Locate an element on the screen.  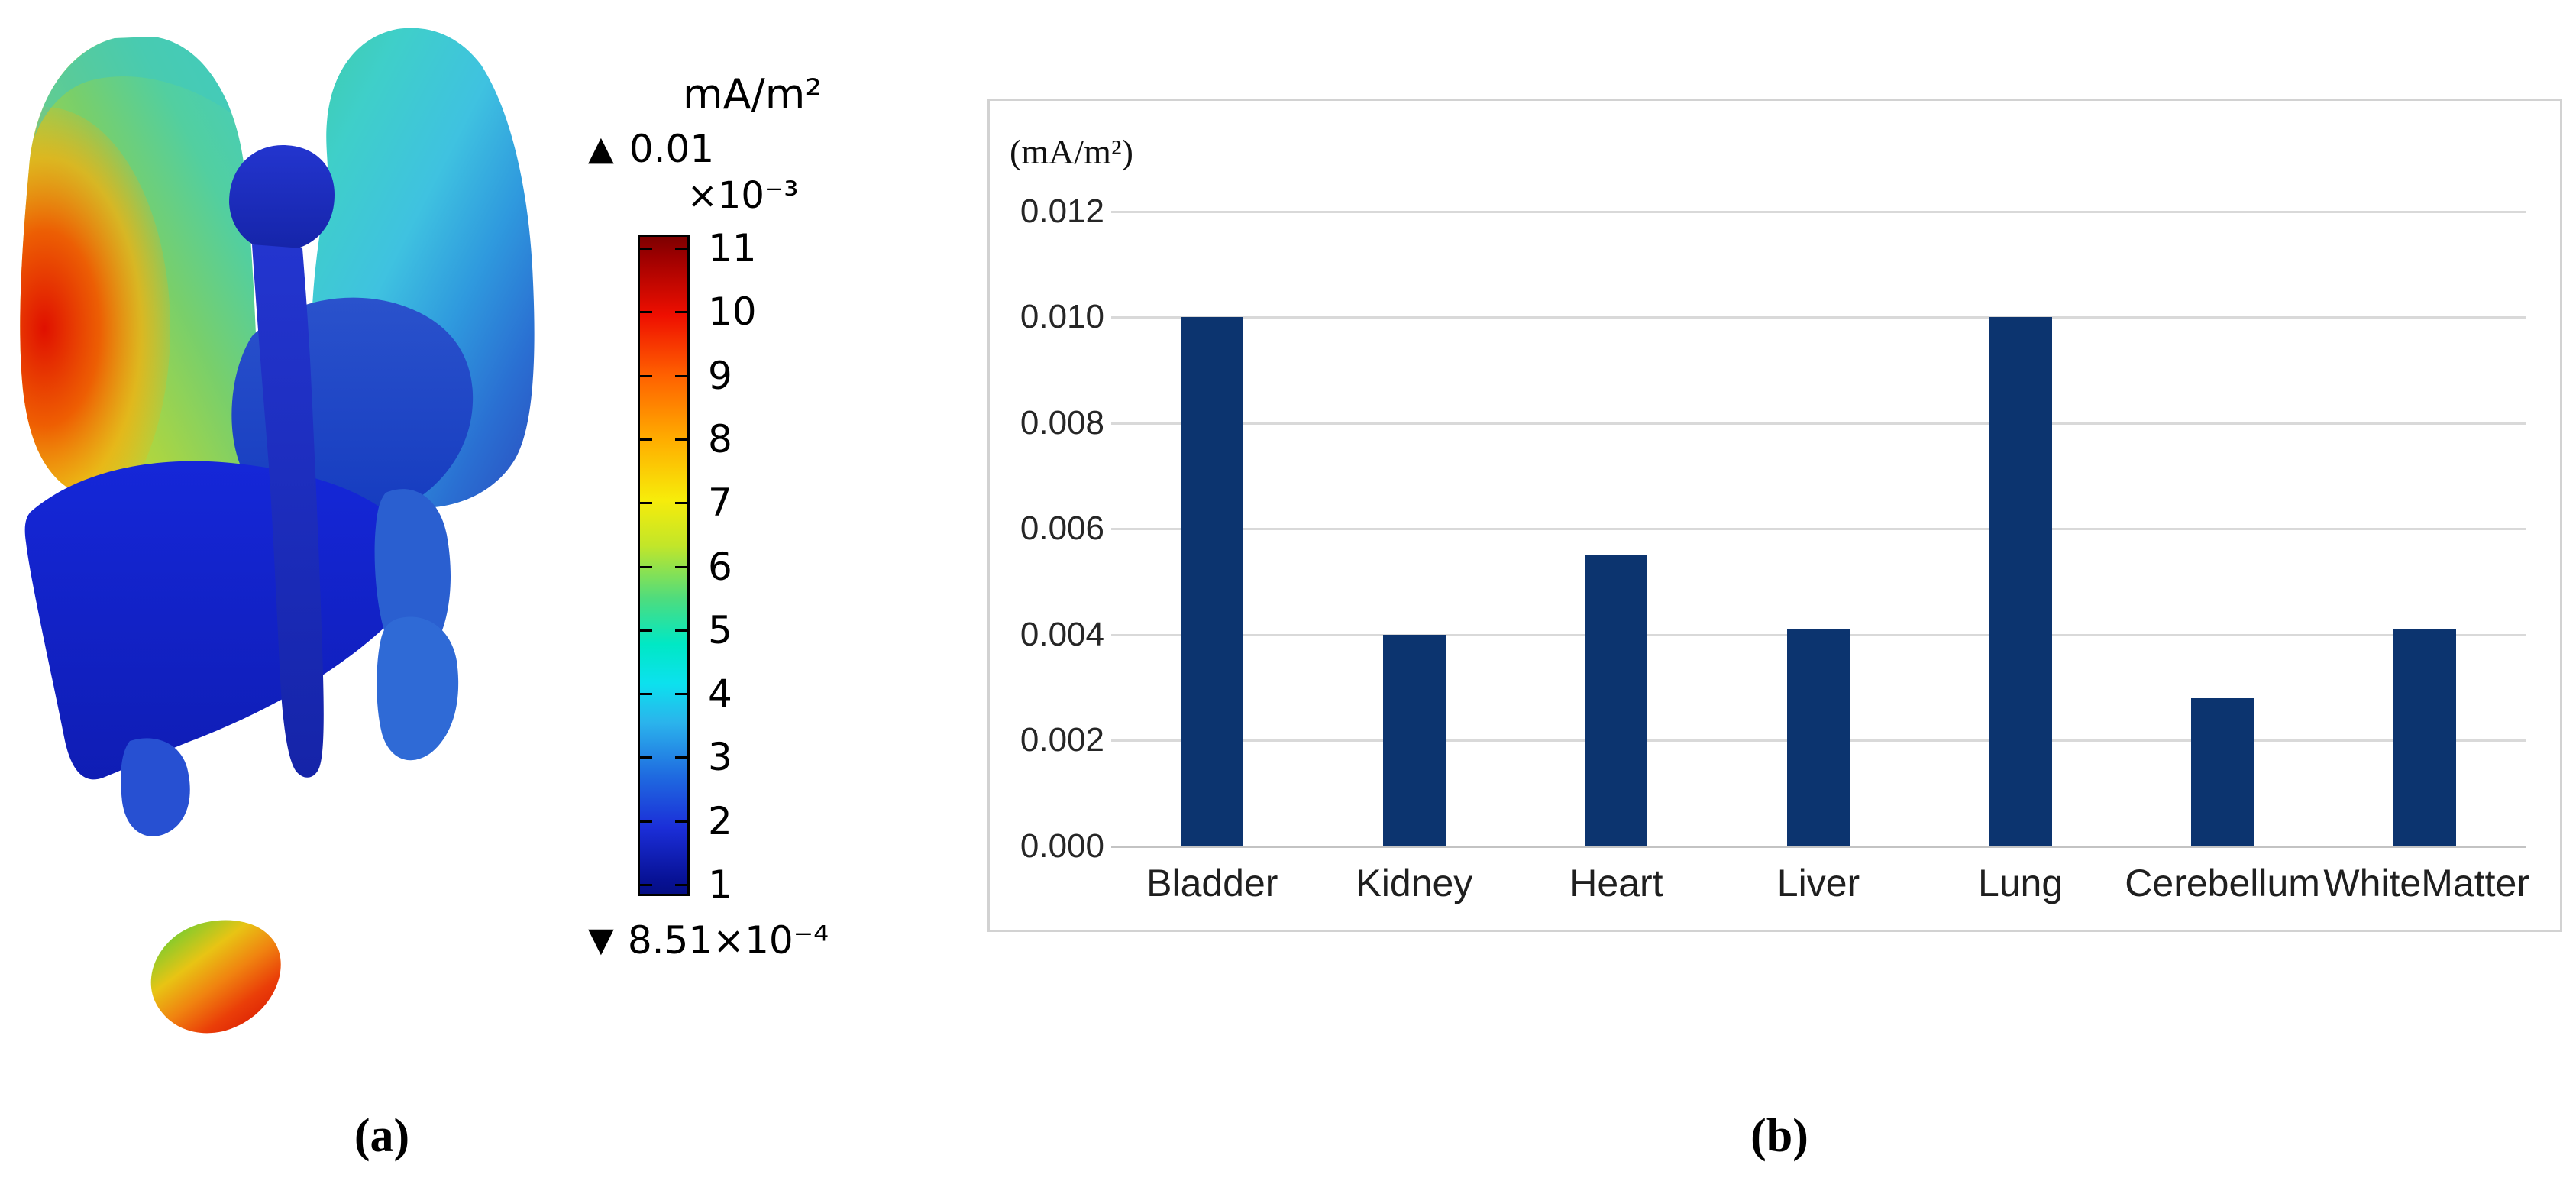
kidney-shape is located at coordinates (412, 574).